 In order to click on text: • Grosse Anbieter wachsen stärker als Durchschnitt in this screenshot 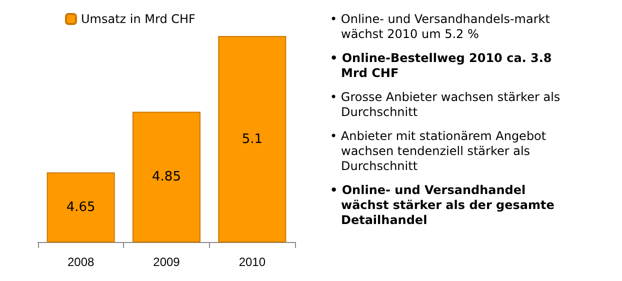, I will do `click(446, 105)`.